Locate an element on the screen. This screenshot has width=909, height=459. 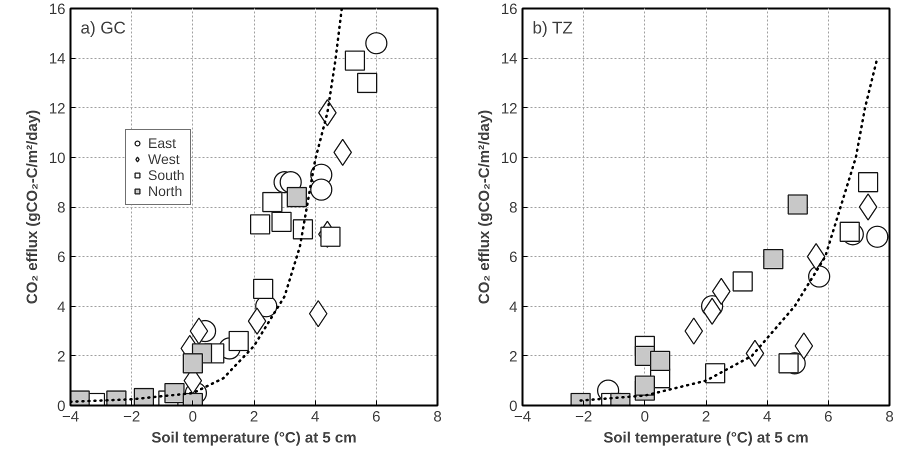
legend-label: South is located at coordinates (166, 175).